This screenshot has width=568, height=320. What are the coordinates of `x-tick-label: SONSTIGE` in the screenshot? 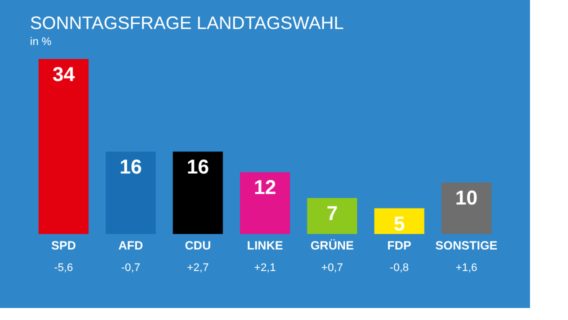 It's located at (466, 245).